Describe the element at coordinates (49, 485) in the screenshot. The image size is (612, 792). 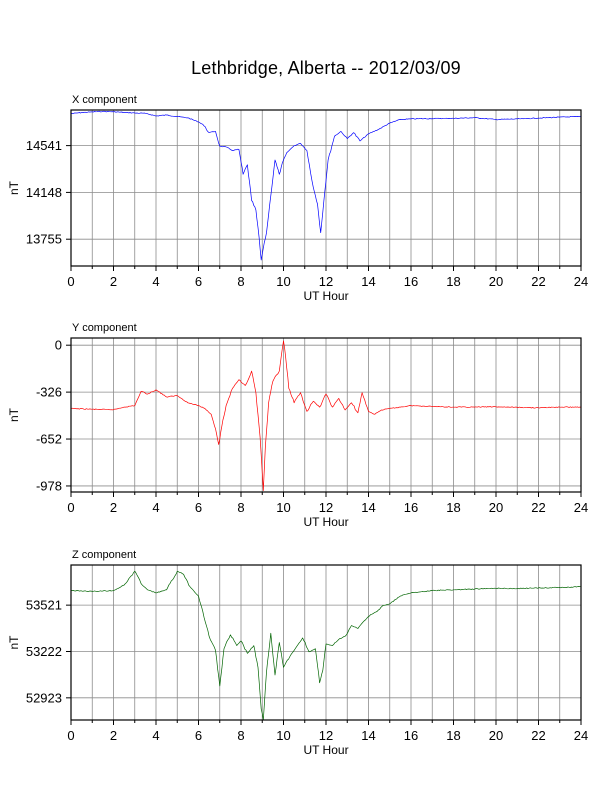
I see `y-tick-label: -978` at that location.